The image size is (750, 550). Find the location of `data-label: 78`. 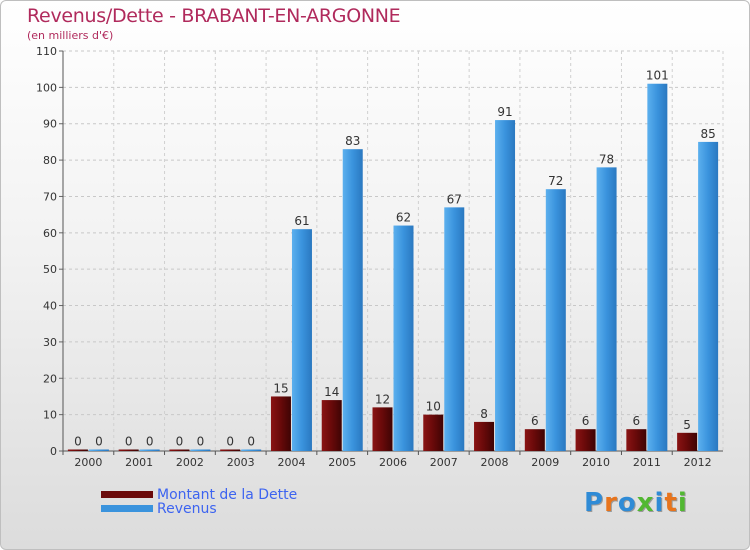

data-label: 78 is located at coordinates (606, 159).